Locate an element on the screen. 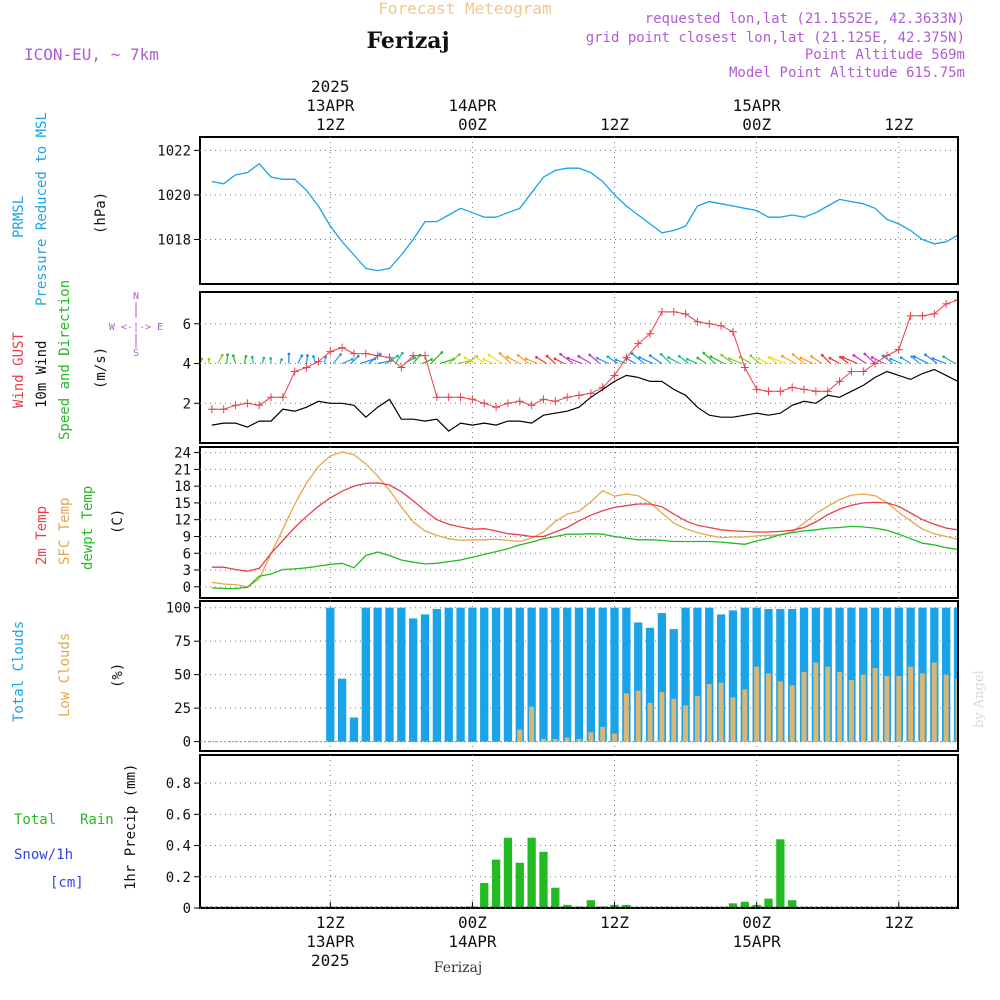 This screenshot has width=1000, height=1000. dewpoint-line is located at coordinates (584, 557).